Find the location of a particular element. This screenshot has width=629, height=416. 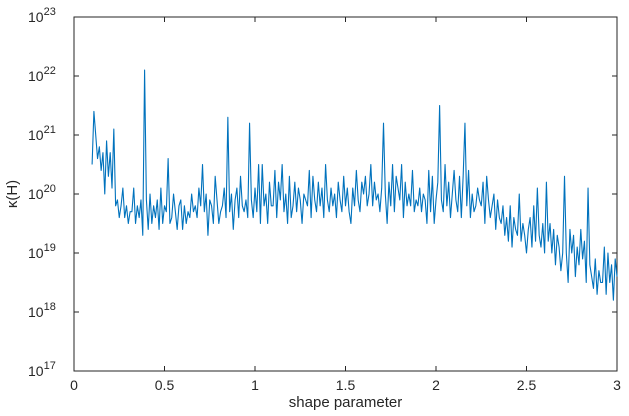

x-tick-label: 0.5 is located at coordinates (165, 385).